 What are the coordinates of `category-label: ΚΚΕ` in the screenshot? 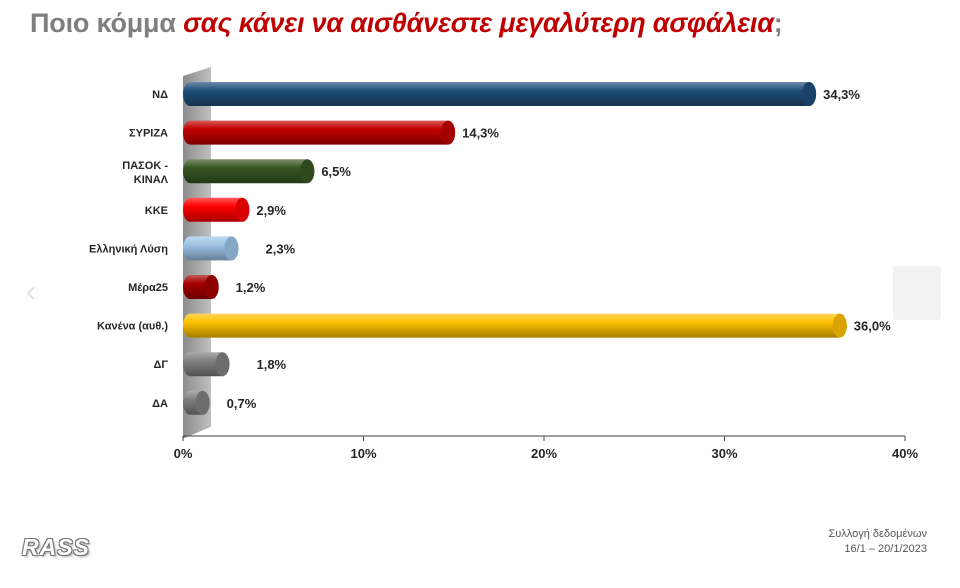 It's located at (156, 211).